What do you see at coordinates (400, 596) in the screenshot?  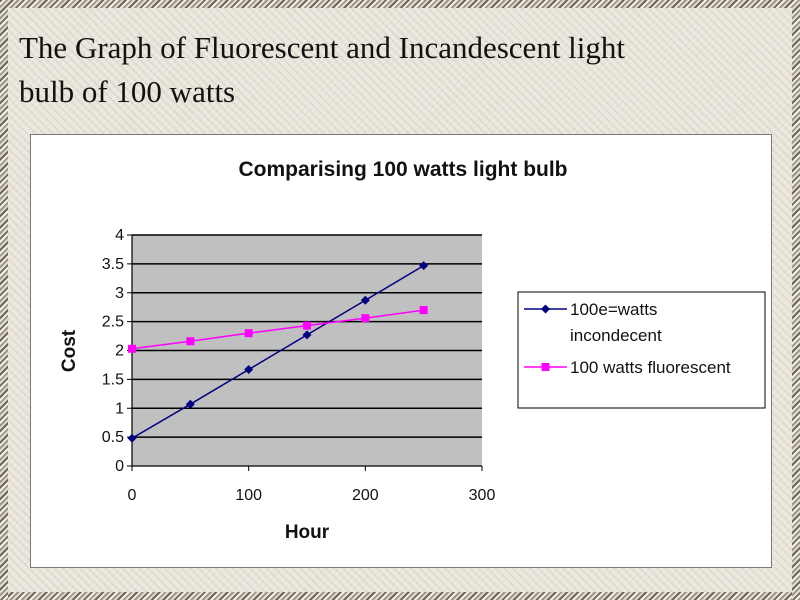 I see `slide-border-bottom` at bounding box center [400, 596].